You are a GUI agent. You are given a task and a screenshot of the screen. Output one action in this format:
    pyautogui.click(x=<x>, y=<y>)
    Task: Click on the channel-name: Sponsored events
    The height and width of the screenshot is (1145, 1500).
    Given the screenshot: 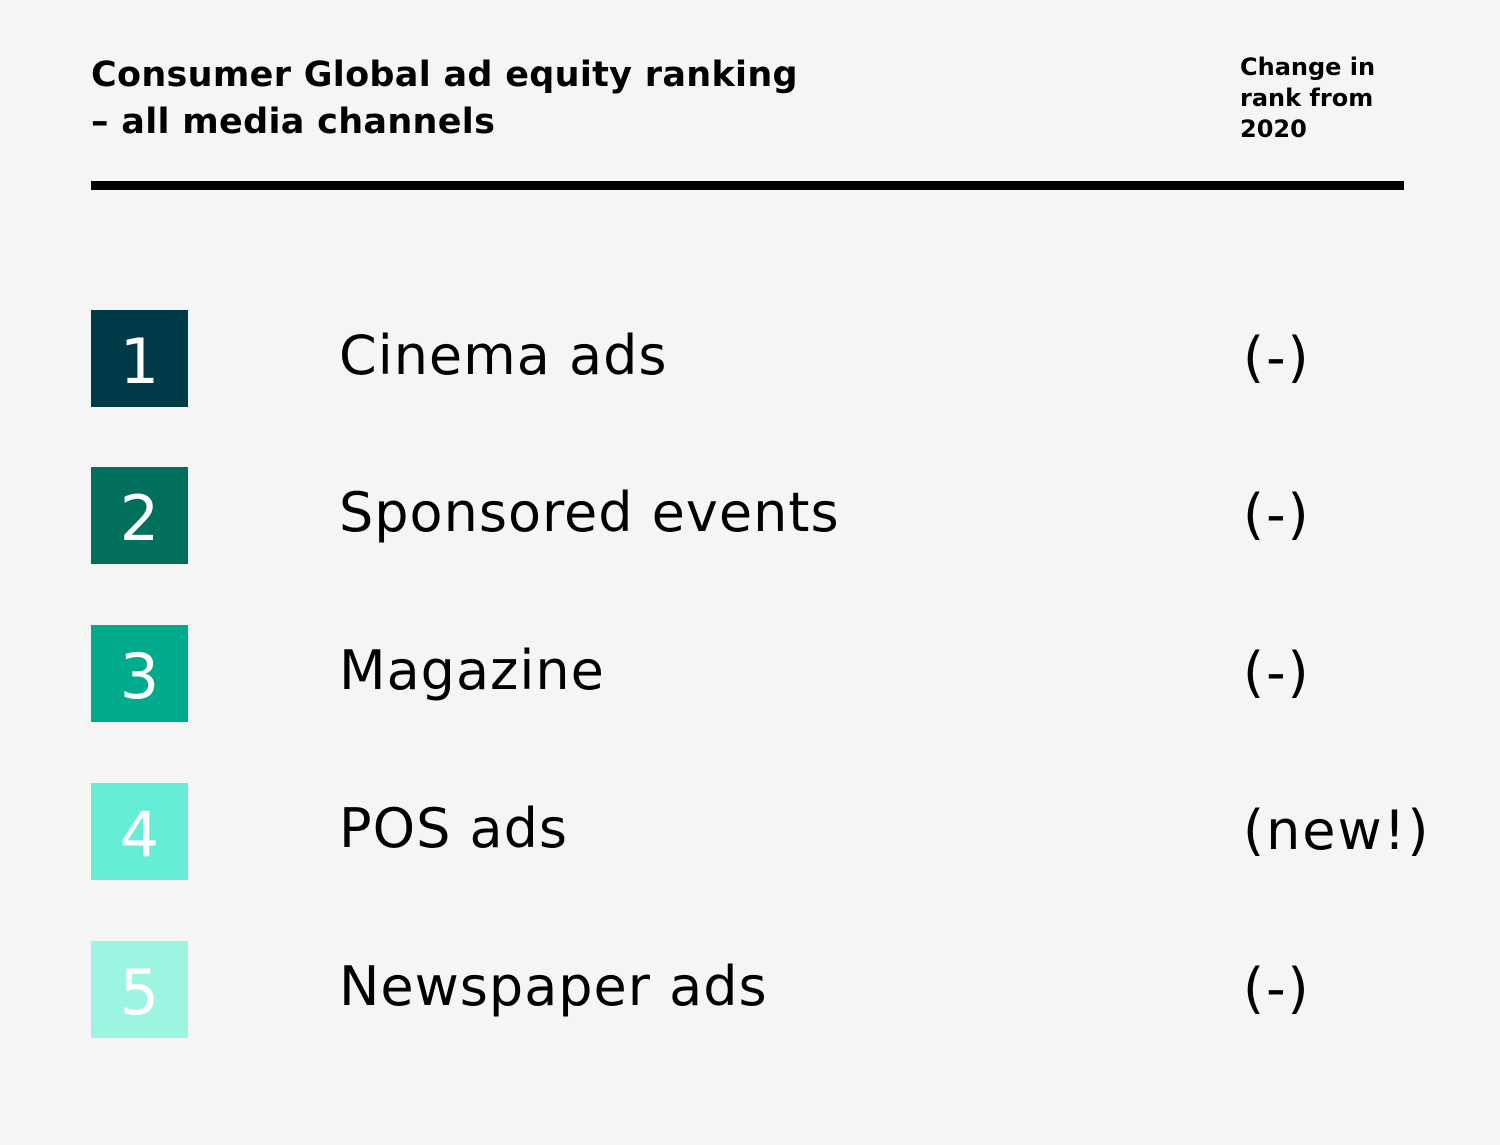 What is the action you would take?
    pyautogui.click(x=589, y=512)
    